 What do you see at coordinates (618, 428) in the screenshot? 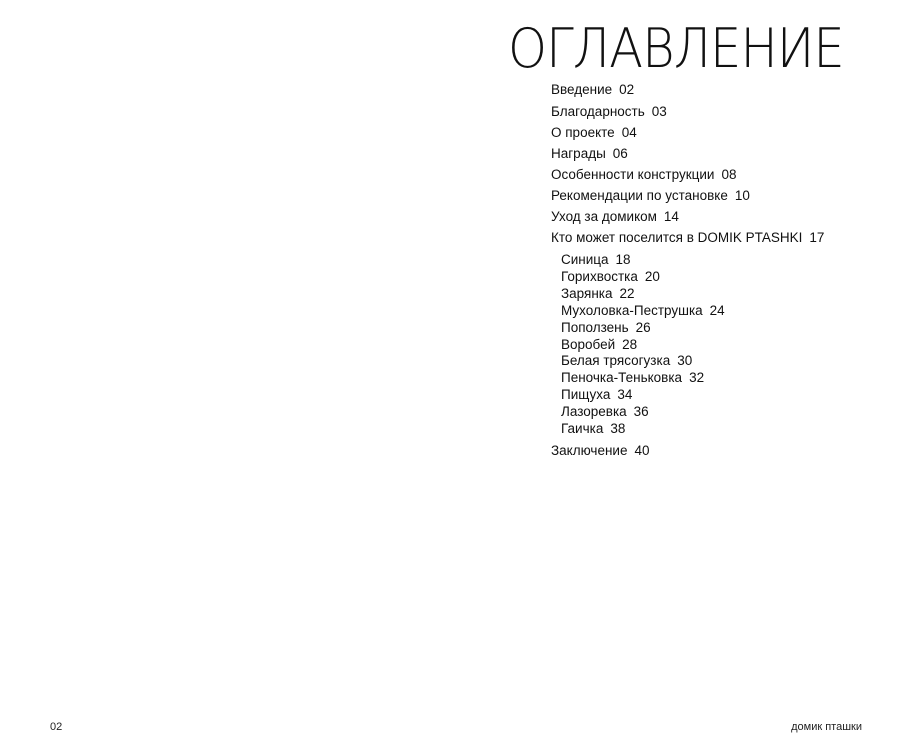
I see `toc-item-page: 38` at bounding box center [618, 428].